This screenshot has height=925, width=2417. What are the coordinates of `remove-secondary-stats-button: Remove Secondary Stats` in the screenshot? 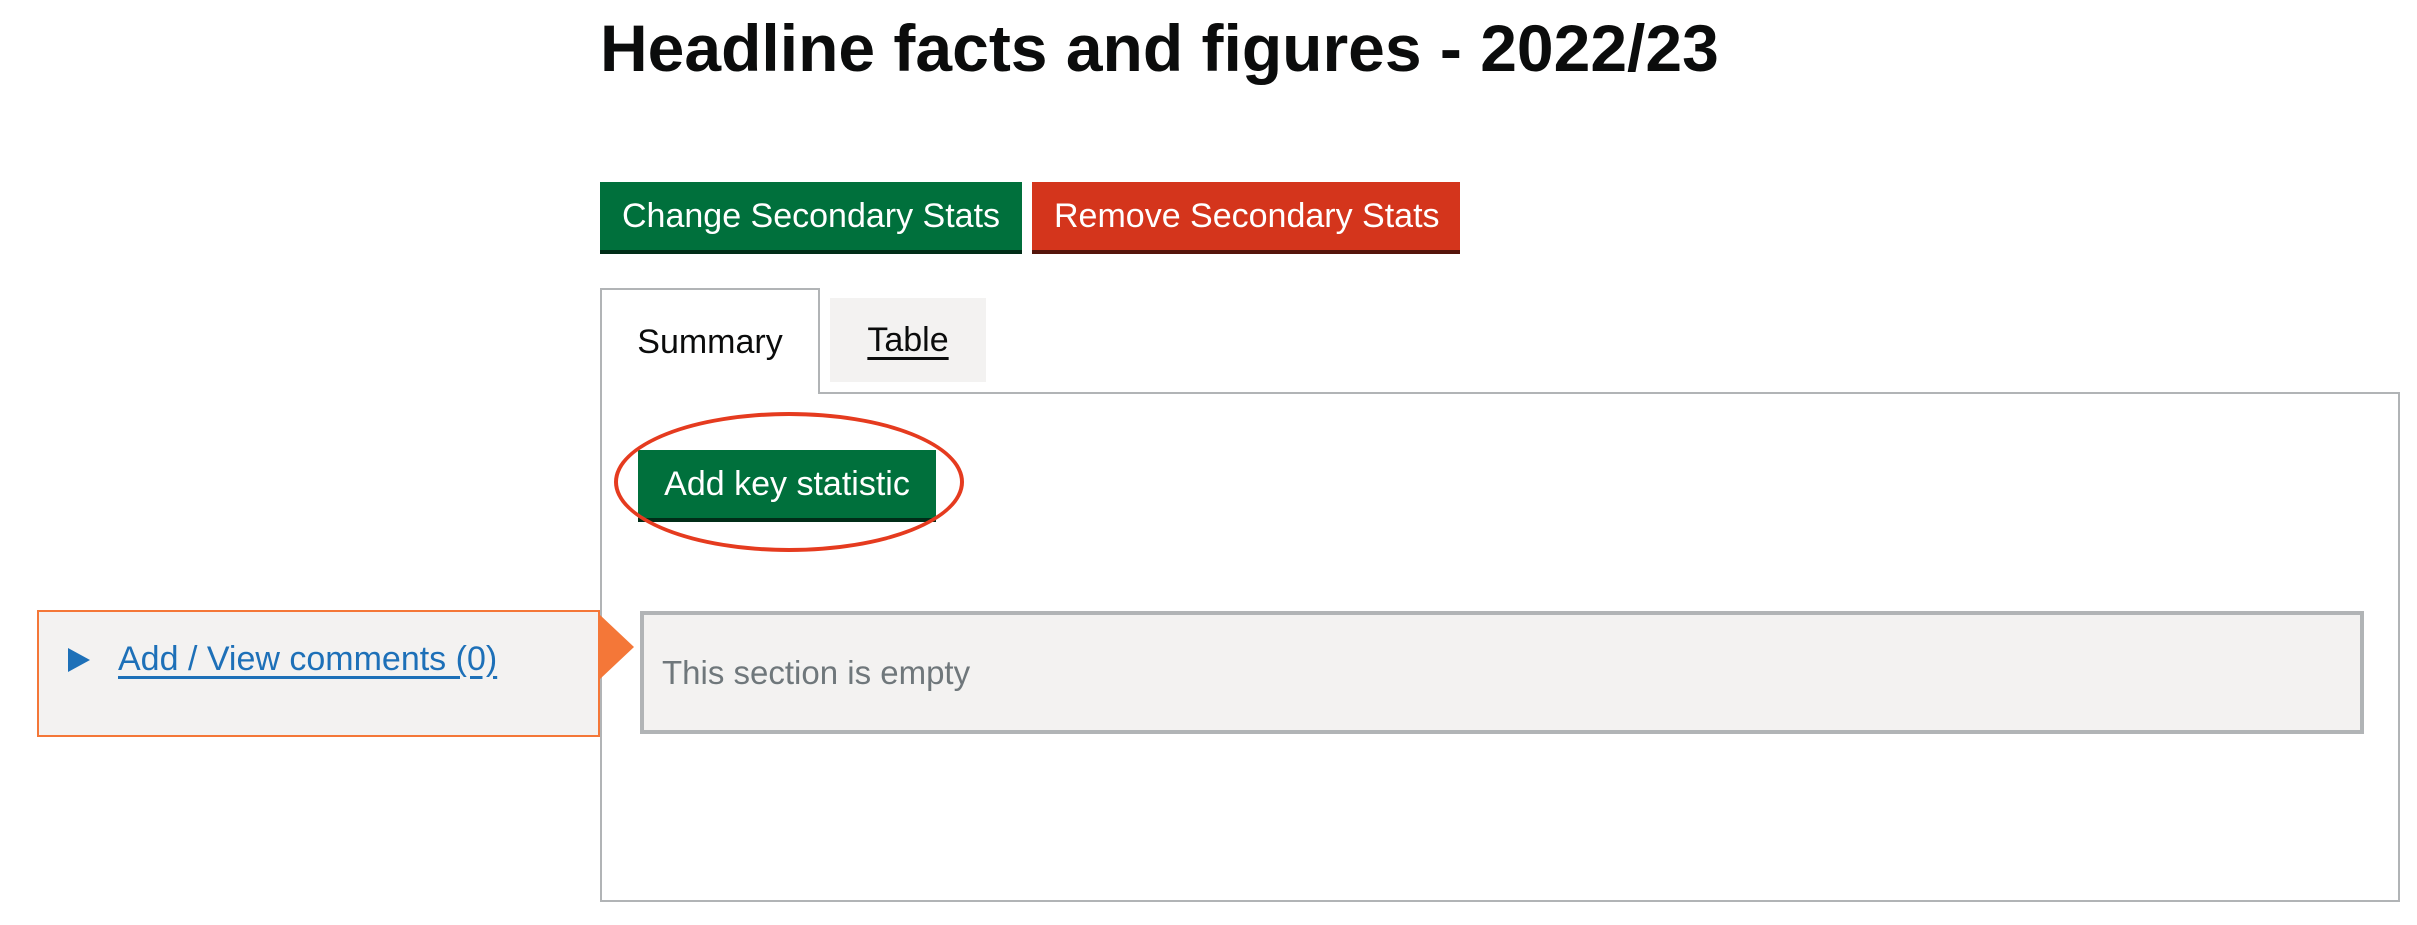 It's located at (1246, 216).